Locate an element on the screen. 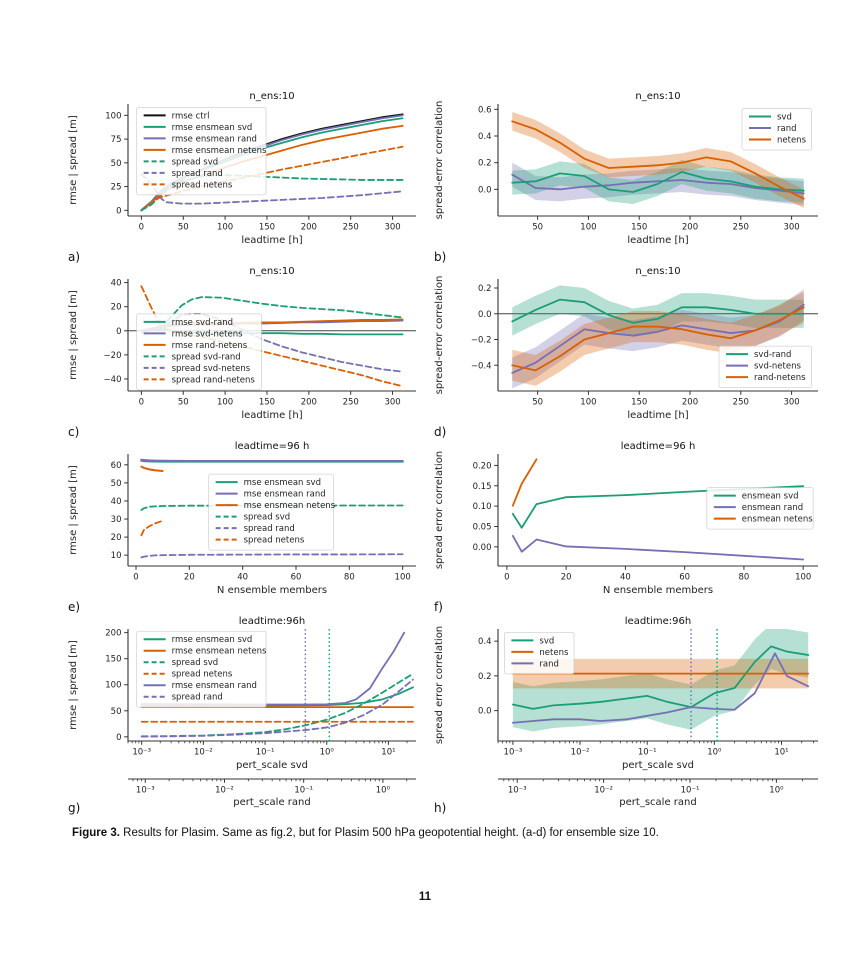 The height and width of the screenshot is (968, 850). svg-text: 0.2 is located at coordinates (485, 289).